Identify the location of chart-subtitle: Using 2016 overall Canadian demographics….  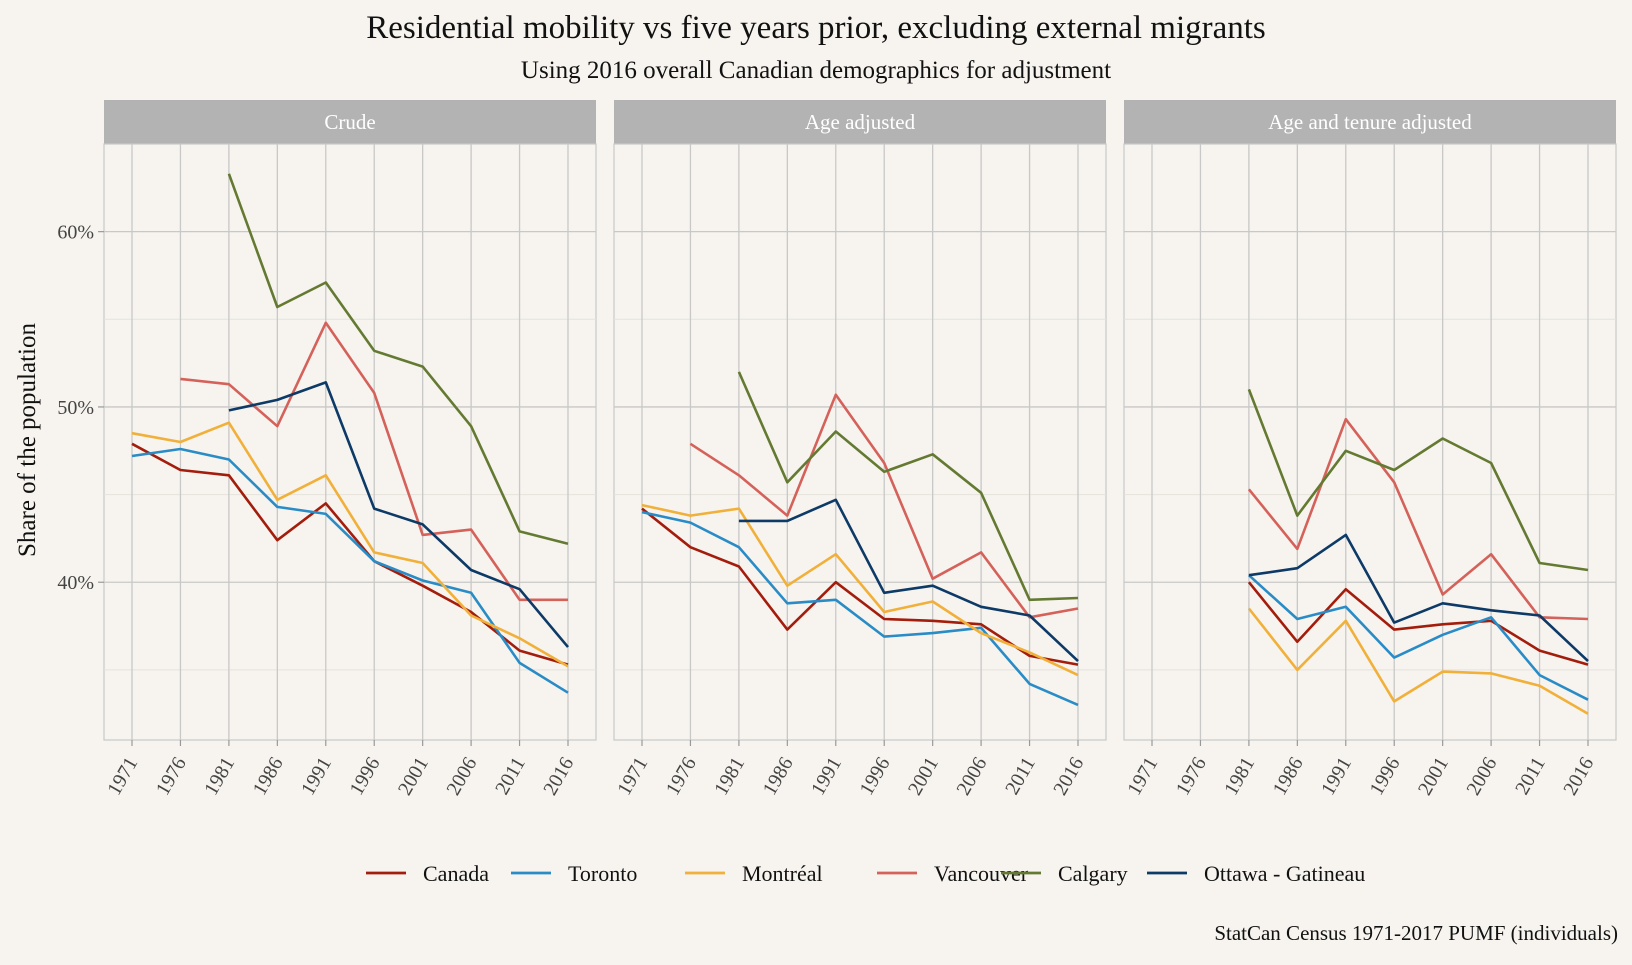
(816, 70).